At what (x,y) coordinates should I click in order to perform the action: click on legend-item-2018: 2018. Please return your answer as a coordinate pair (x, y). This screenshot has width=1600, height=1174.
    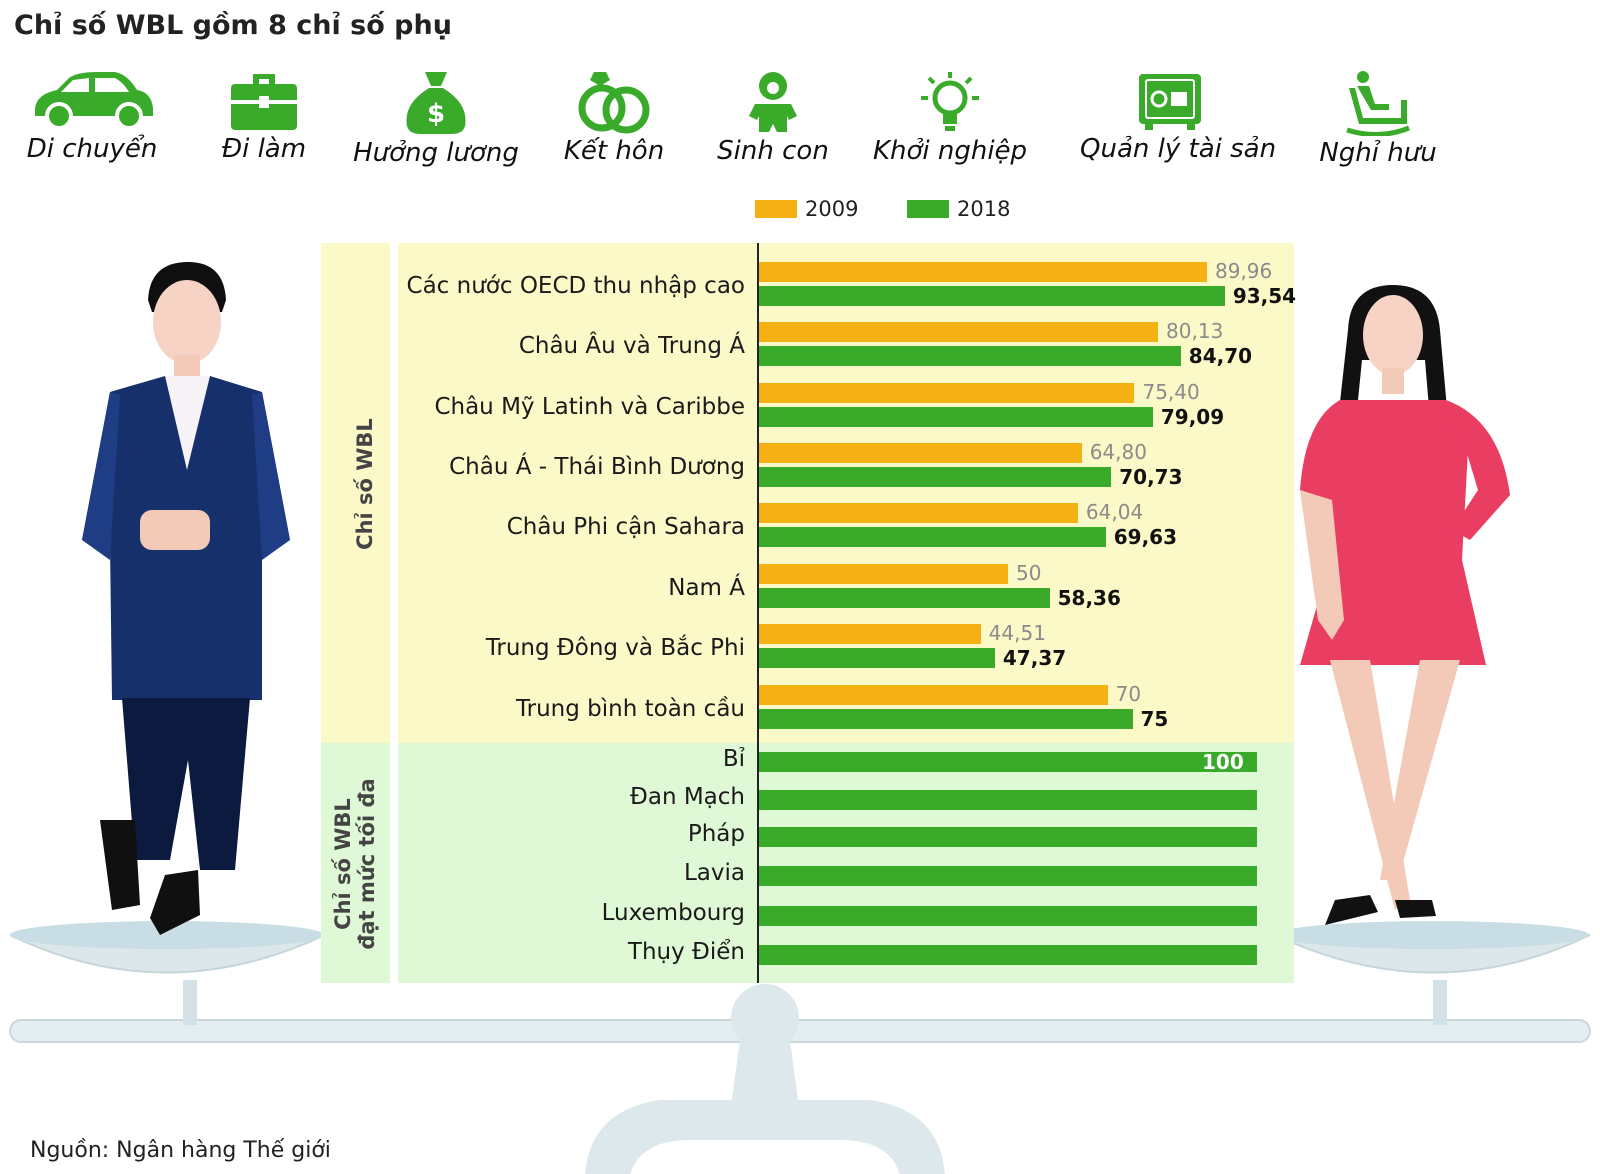
    Looking at the image, I should click on (958, 209).